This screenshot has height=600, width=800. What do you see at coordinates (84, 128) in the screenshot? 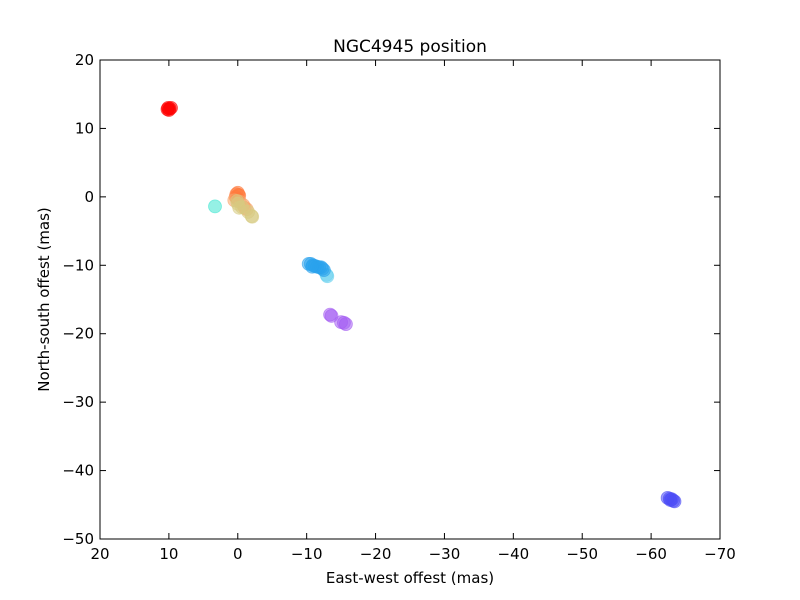
I see `y-tick-label: 10` at bounding box center [84, 128].